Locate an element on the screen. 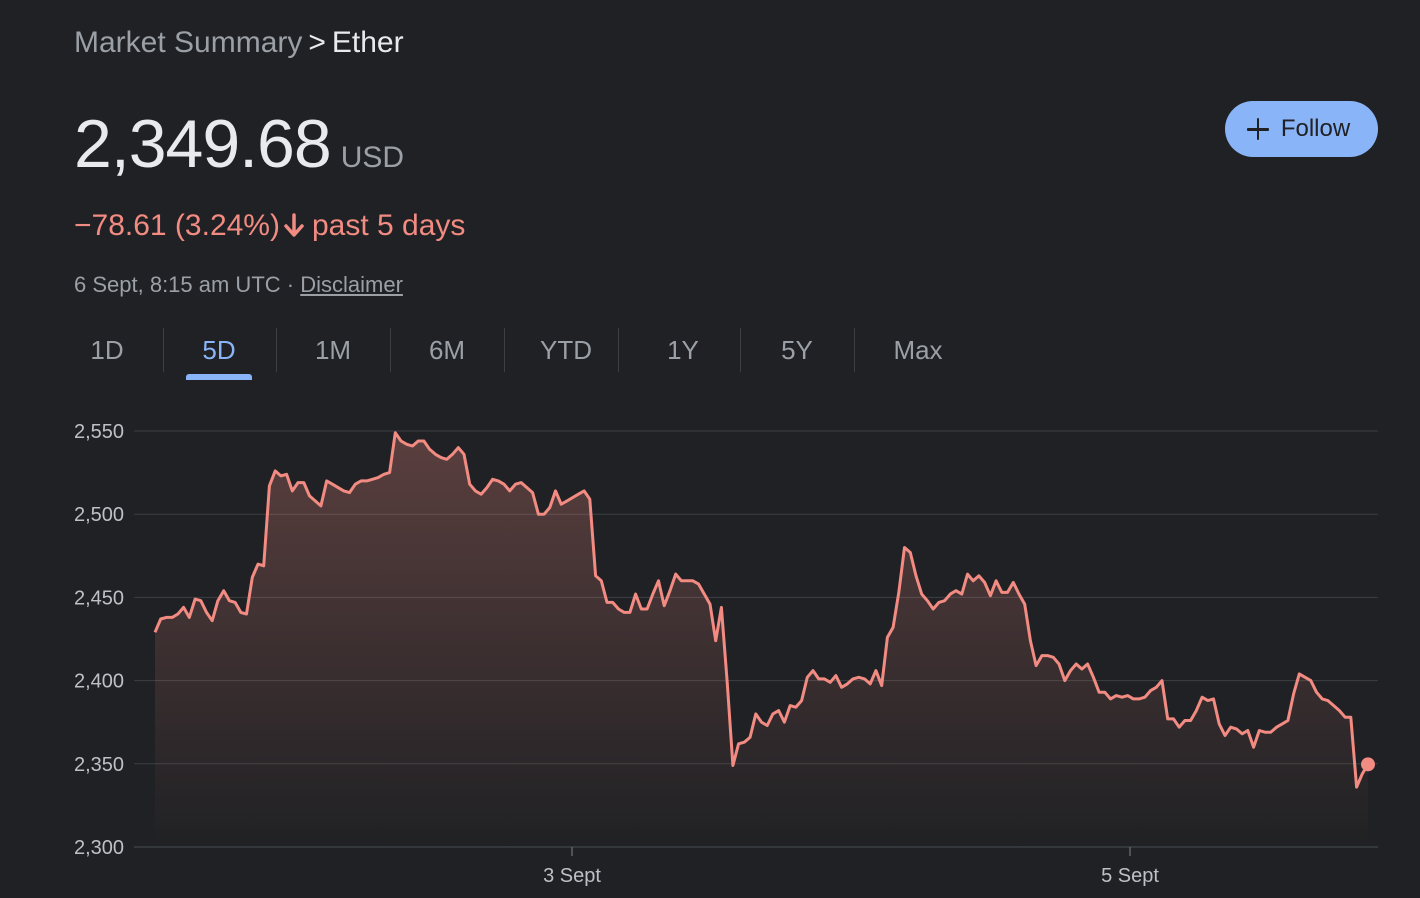 The width and height of the screenshot is (1420, 898). tab-1d: 1D is located at coordinates (107, 350).